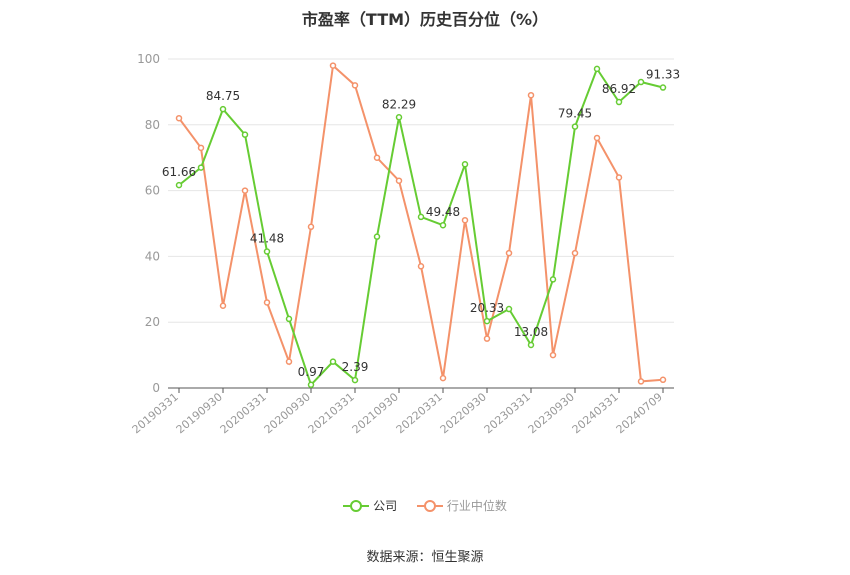 This screenshot has height=575, width=850. What do you see at coordinates (156, 388) in the screenshot?
I see `y-tick-label: 0` at bounding box center [156, 388].